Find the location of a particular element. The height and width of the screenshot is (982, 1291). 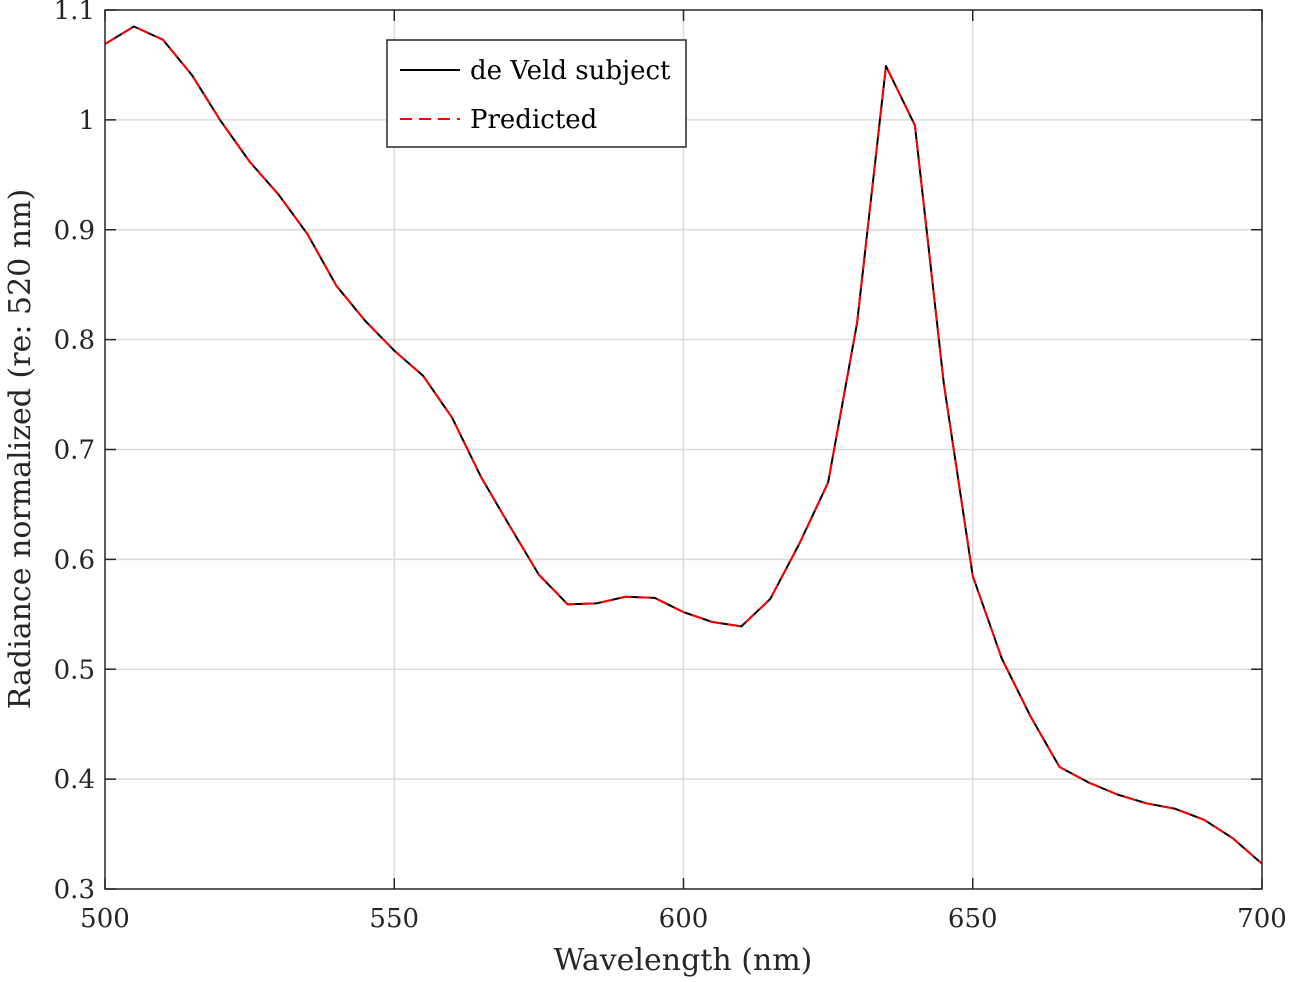

y-tick-label: 0.4 is located at coordinates (74, 780).